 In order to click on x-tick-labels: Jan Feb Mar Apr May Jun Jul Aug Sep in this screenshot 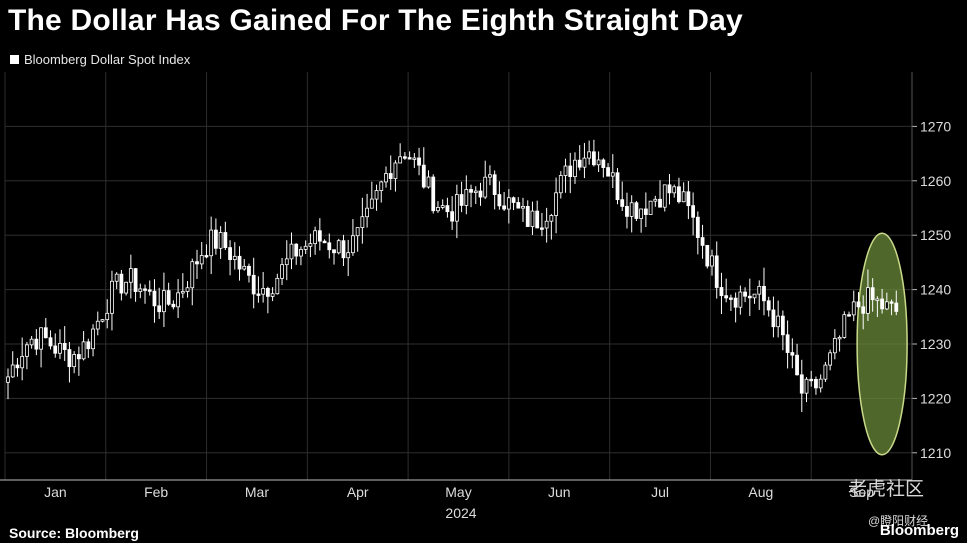, I will do `click(459, 492)`.